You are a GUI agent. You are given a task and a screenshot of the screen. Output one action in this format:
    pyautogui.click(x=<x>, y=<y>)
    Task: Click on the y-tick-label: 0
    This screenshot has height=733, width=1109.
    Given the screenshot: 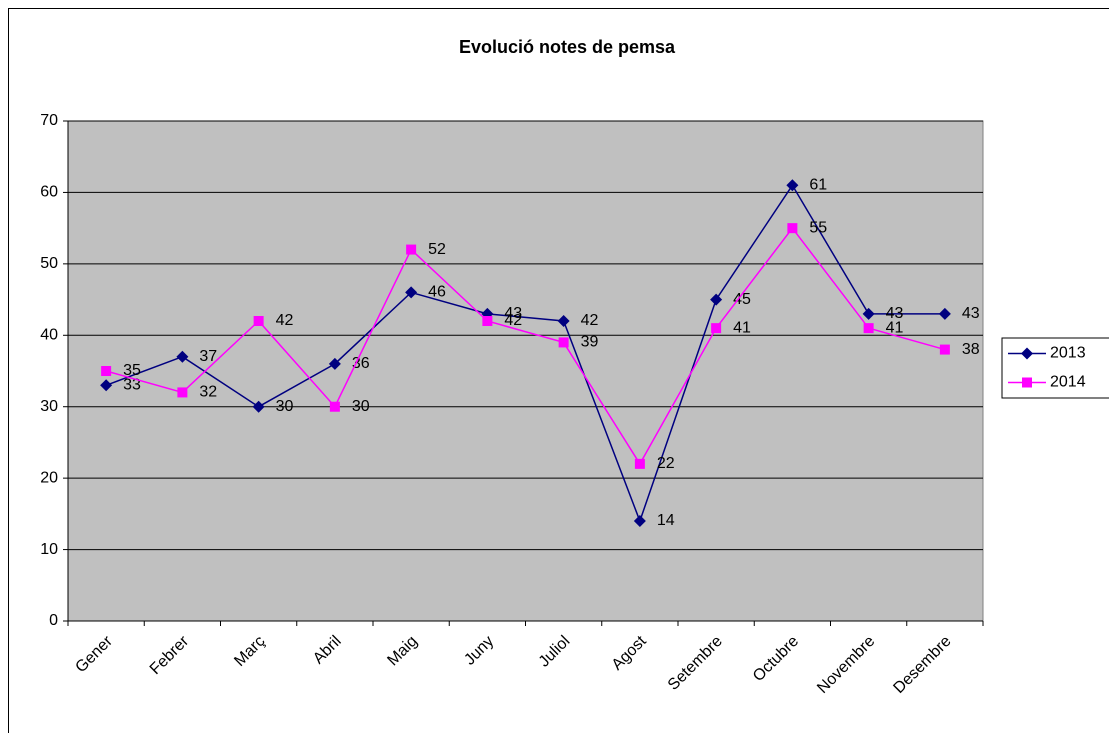 What is the action you would take?
    pyautogui.click(x=53, y=620)
    